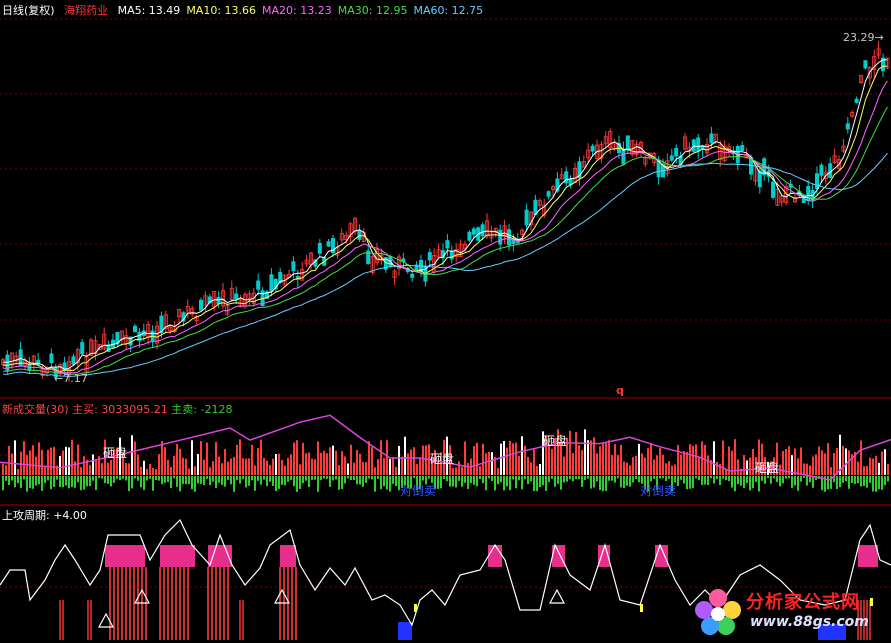  What do you see at coordinates (44, 515) in the screenshot?
I see `cycle-panel-title: 上攻周期: +4.00` at bounding box center [44, 515].